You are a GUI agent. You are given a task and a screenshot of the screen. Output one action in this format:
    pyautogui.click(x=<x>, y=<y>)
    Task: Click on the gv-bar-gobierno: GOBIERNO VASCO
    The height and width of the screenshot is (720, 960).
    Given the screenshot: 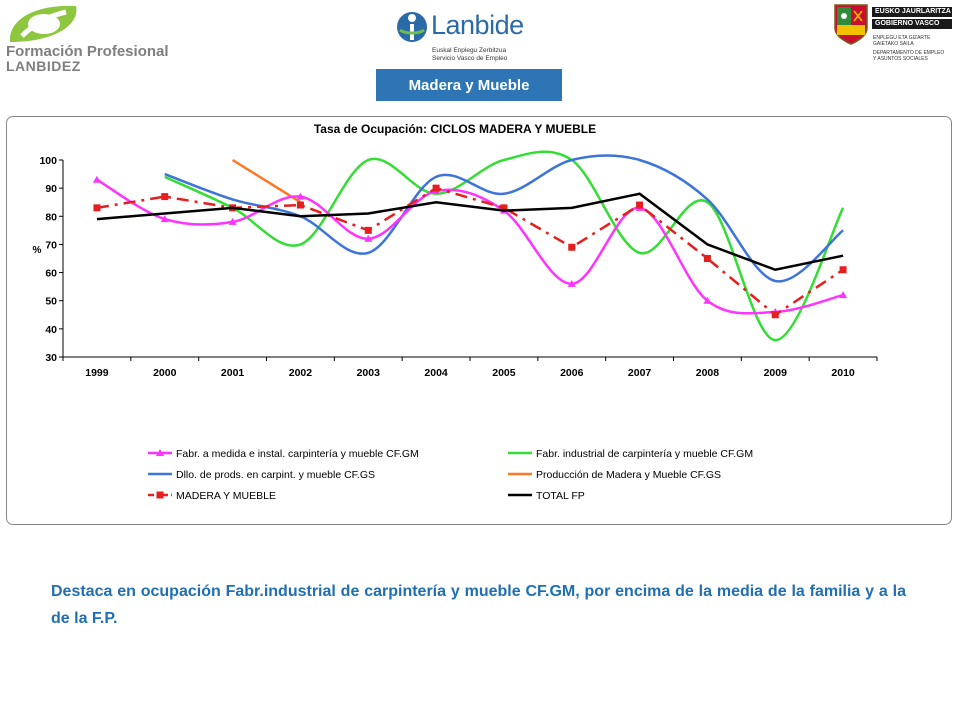 What is the action you would take?
    pyautogui.click(x=912, y=24)
    